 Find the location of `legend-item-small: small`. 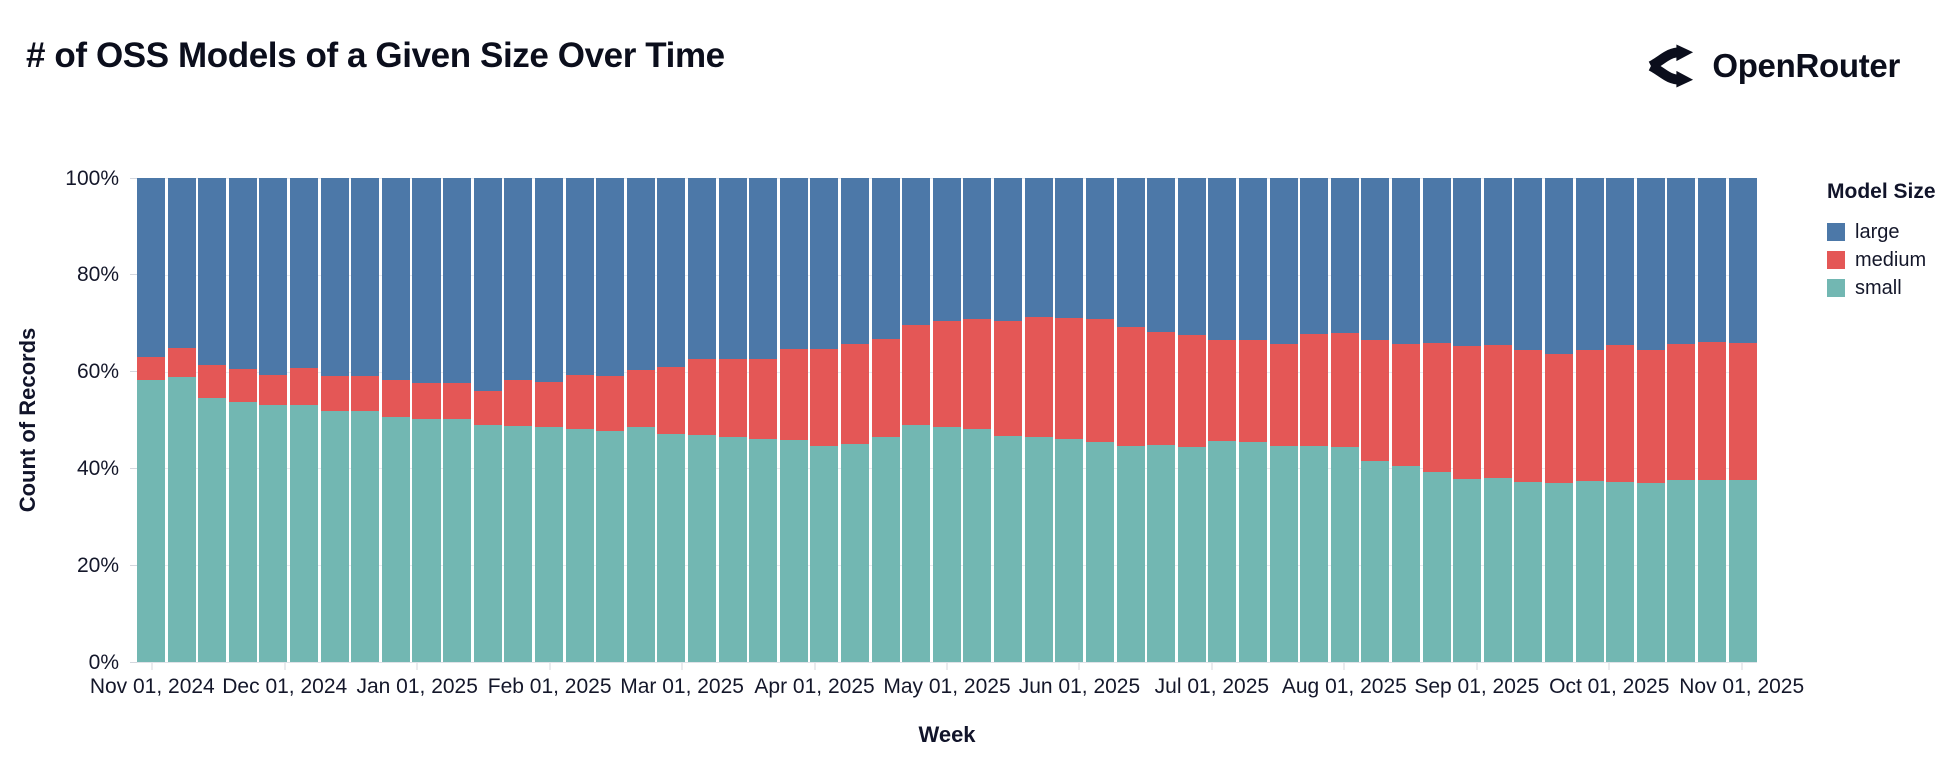

legend-item-small: small is located at coordinates (1887, 288).